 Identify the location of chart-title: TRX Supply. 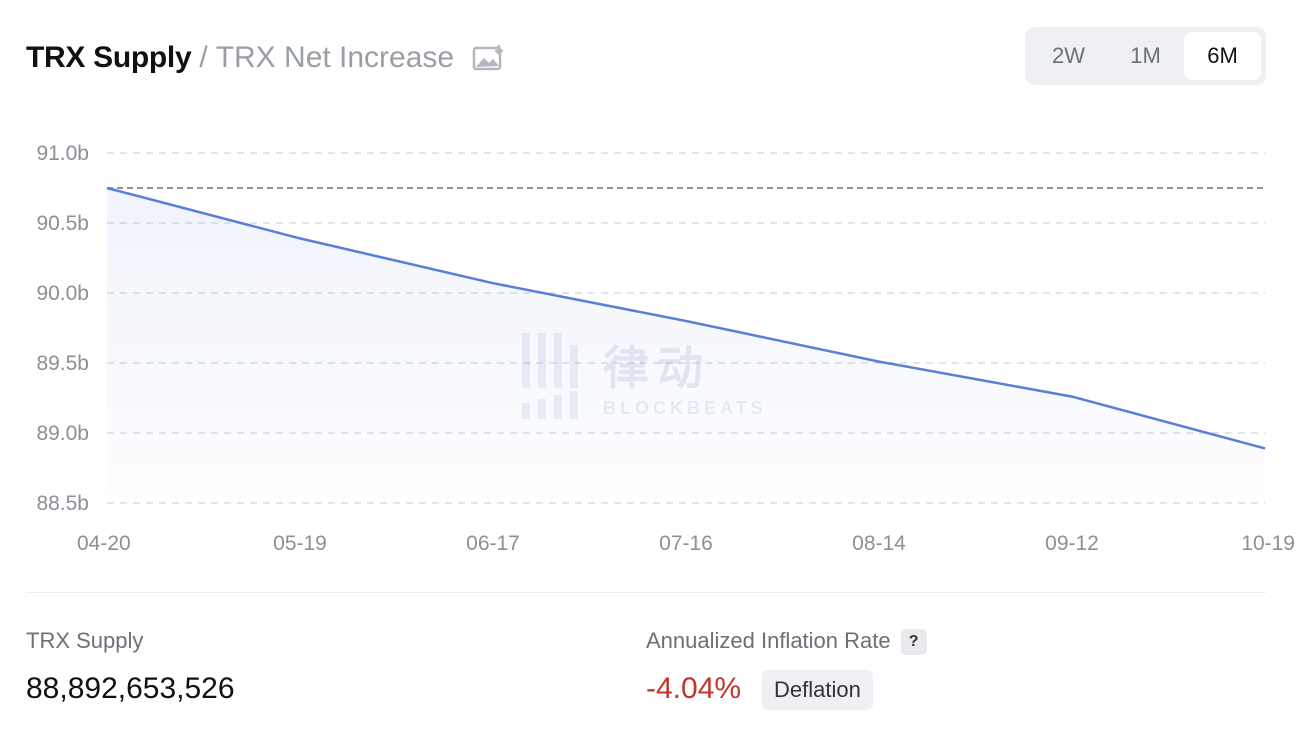
(109, 57).